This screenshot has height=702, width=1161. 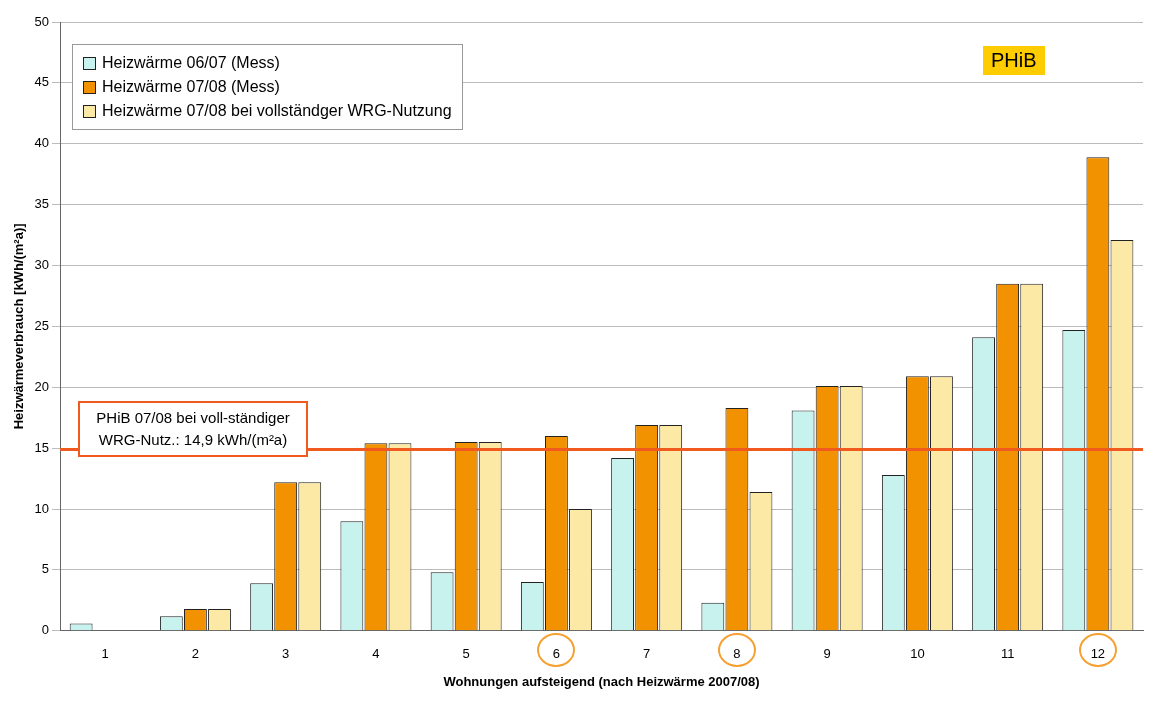 What do you see at coordinates (601, 681) in the screenshot?
I see `x-axis-title: Wohnungen aufsteigend (nach Heizwärme 2007/08)` at bounding box center [601, 681].